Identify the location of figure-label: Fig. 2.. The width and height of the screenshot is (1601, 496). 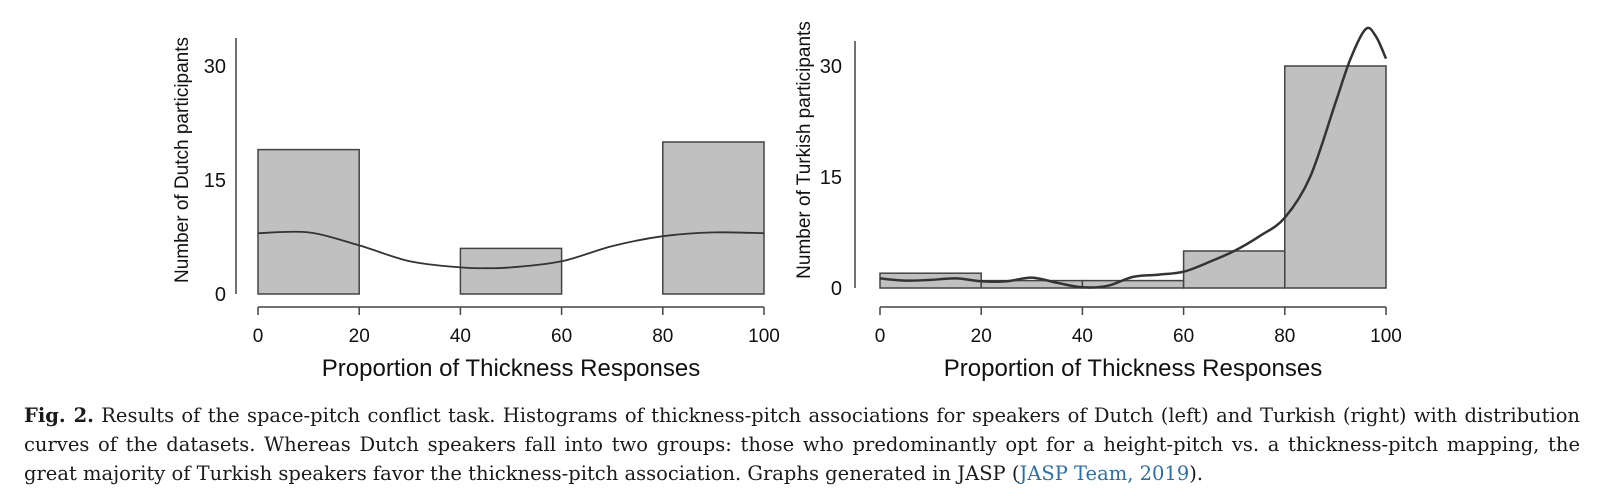
(59, 415).